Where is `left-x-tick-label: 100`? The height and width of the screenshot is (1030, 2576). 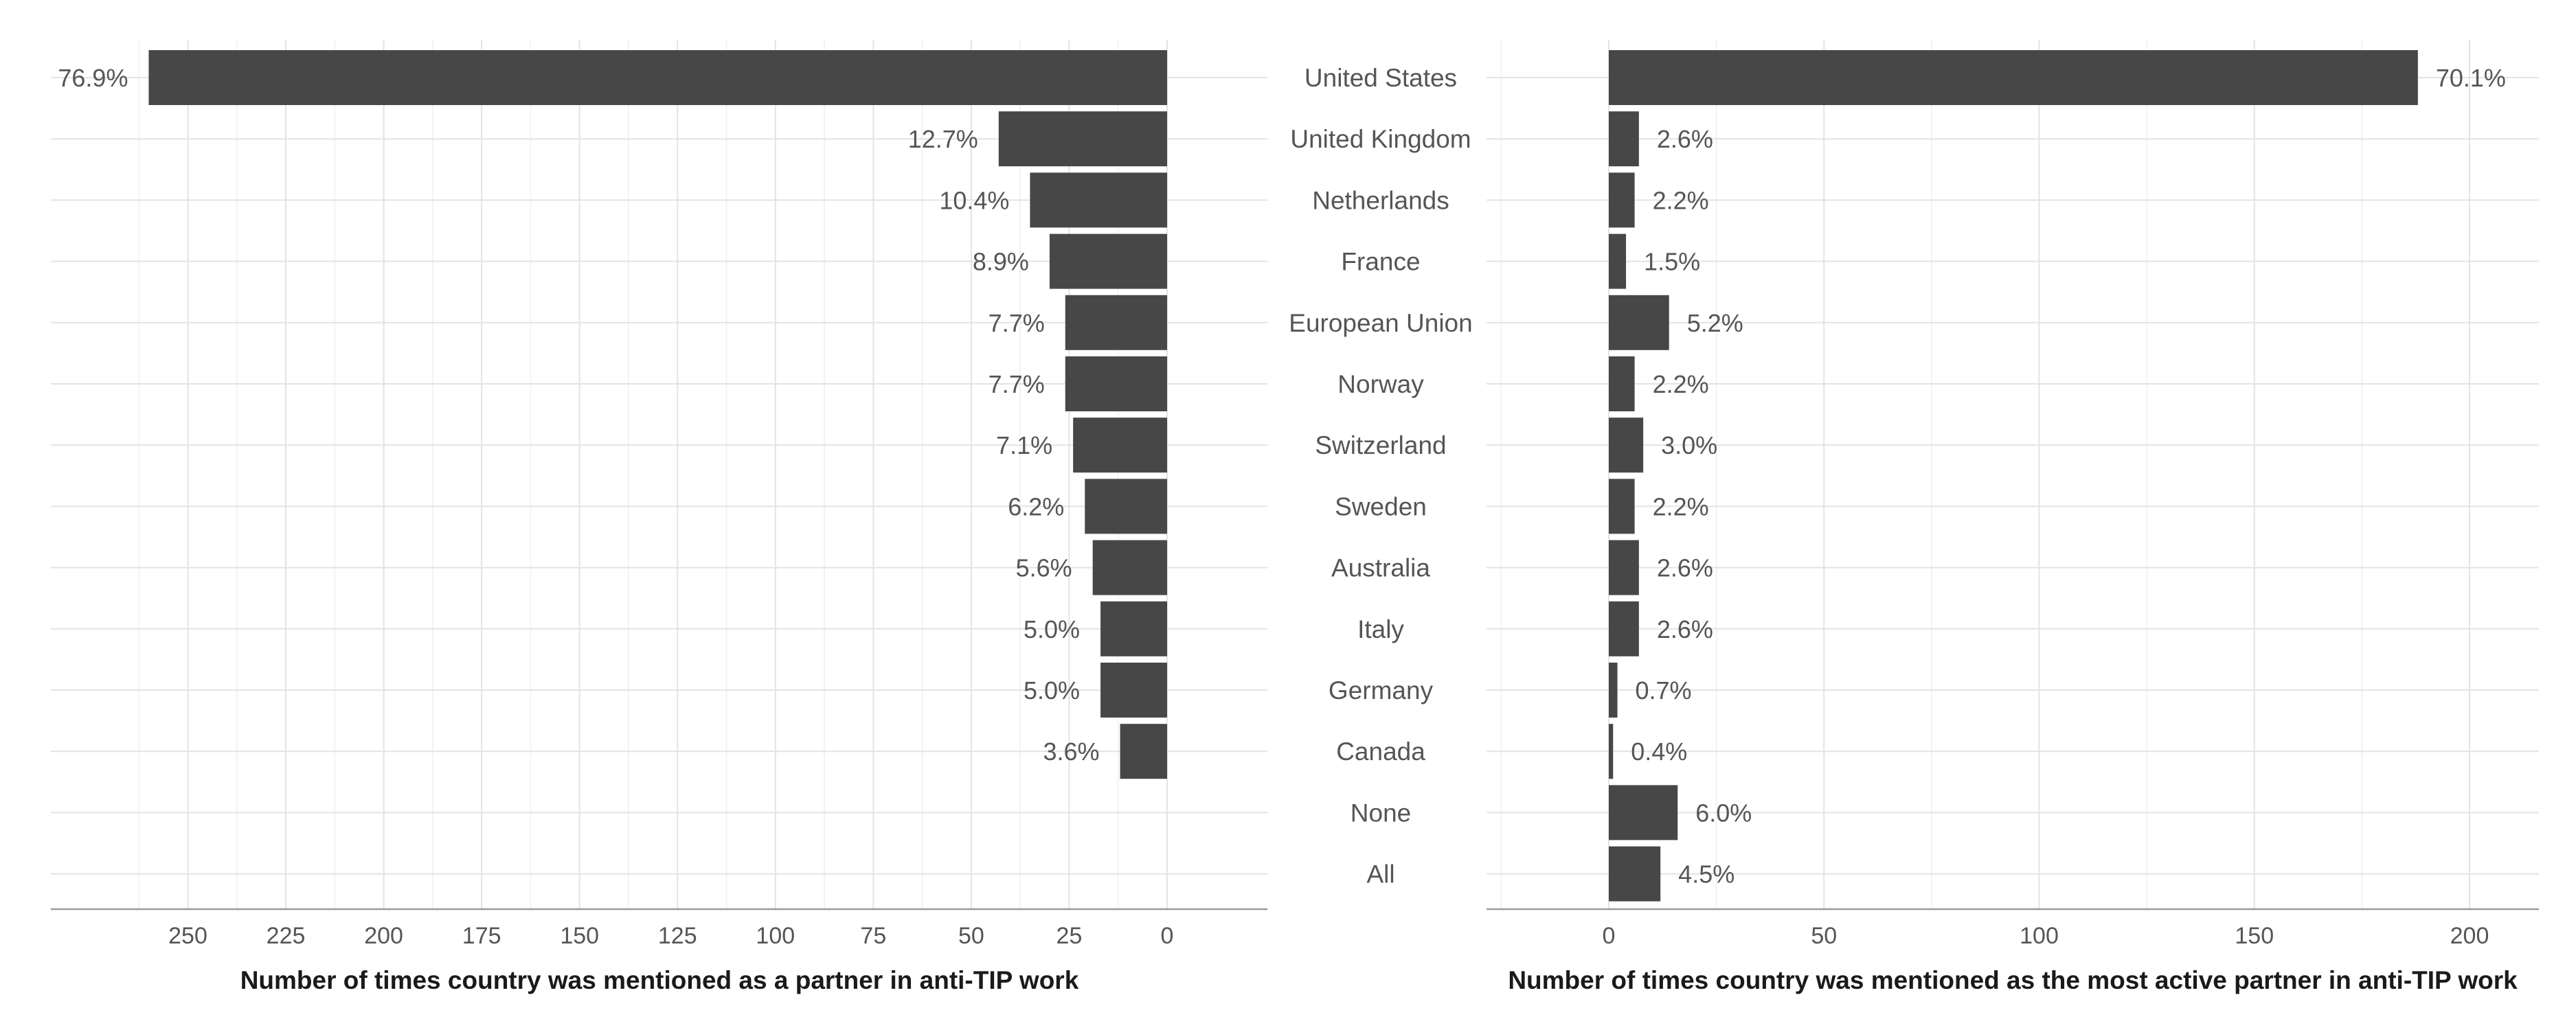 left-x-tick-label: 100 is located at coordinates (775, 936).